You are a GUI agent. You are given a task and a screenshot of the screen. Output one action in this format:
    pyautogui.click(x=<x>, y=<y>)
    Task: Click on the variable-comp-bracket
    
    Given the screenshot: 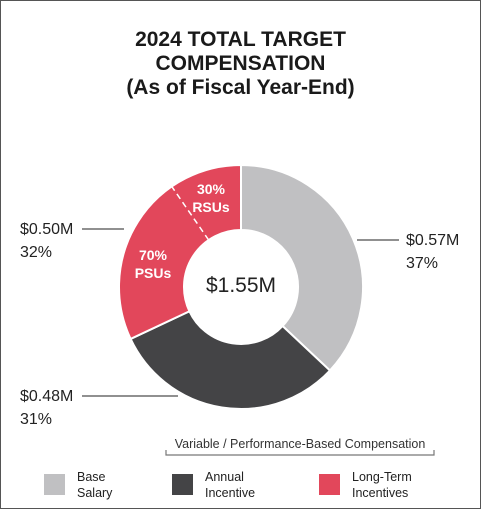 What is the action you would take?
    pyautogui.click(x=300, y=453)
    